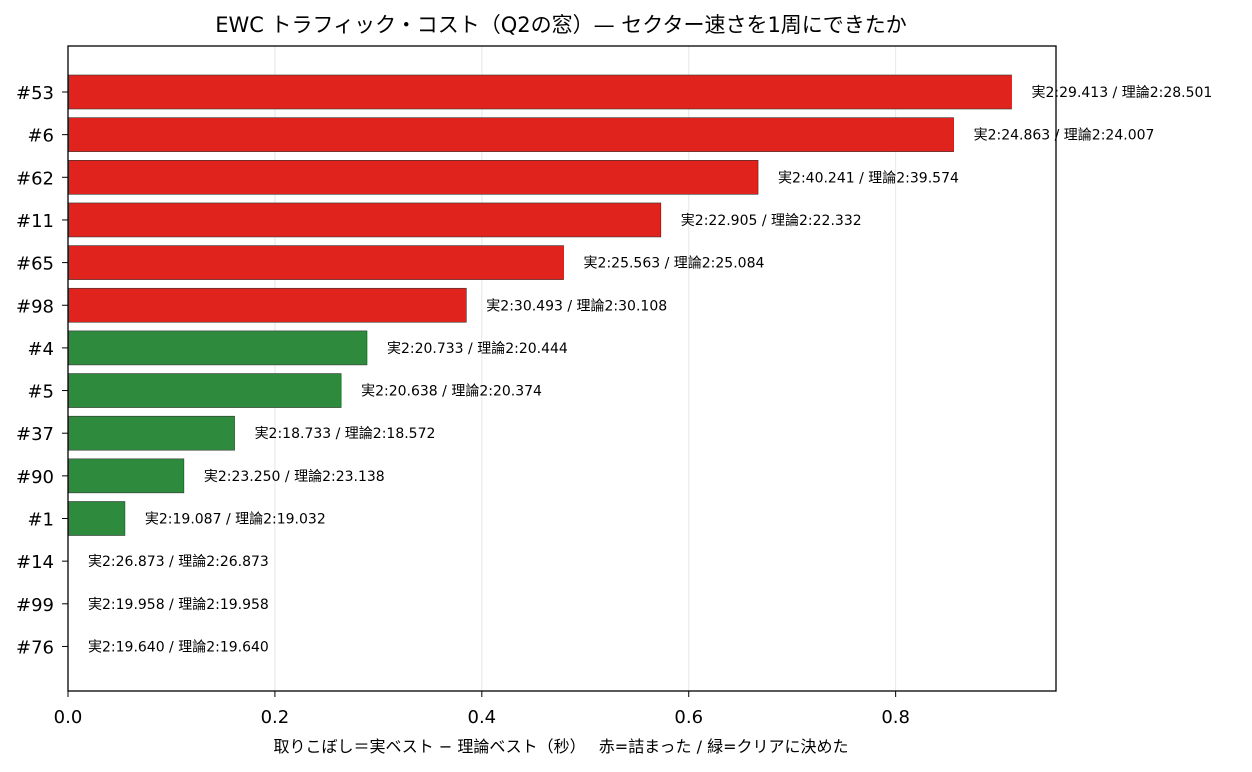 Image resolution: width=1252 pixels, height=772 pixels. What do you see at coordinates (451, 392) in the screenshot?
I see `bar-value-label: 実2:20.638 / 理論2:20.374` at bounding box center [451, 392].